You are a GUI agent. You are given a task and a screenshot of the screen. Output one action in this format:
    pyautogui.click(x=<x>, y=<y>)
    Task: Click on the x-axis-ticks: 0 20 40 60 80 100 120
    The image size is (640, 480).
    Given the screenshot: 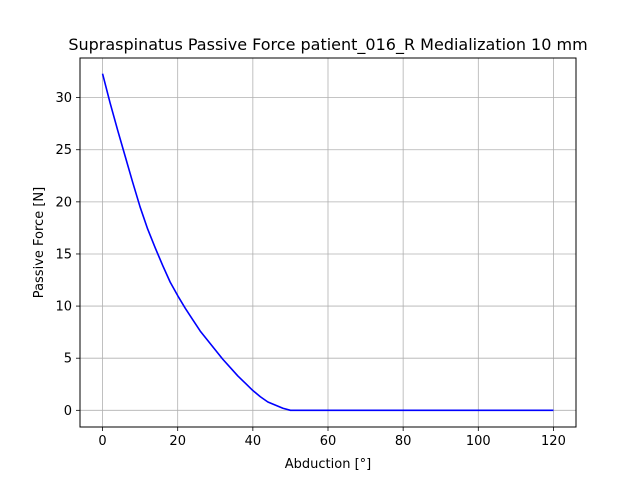 What is the action you would take?
    pyautogui.click(x=332, y=438)
    